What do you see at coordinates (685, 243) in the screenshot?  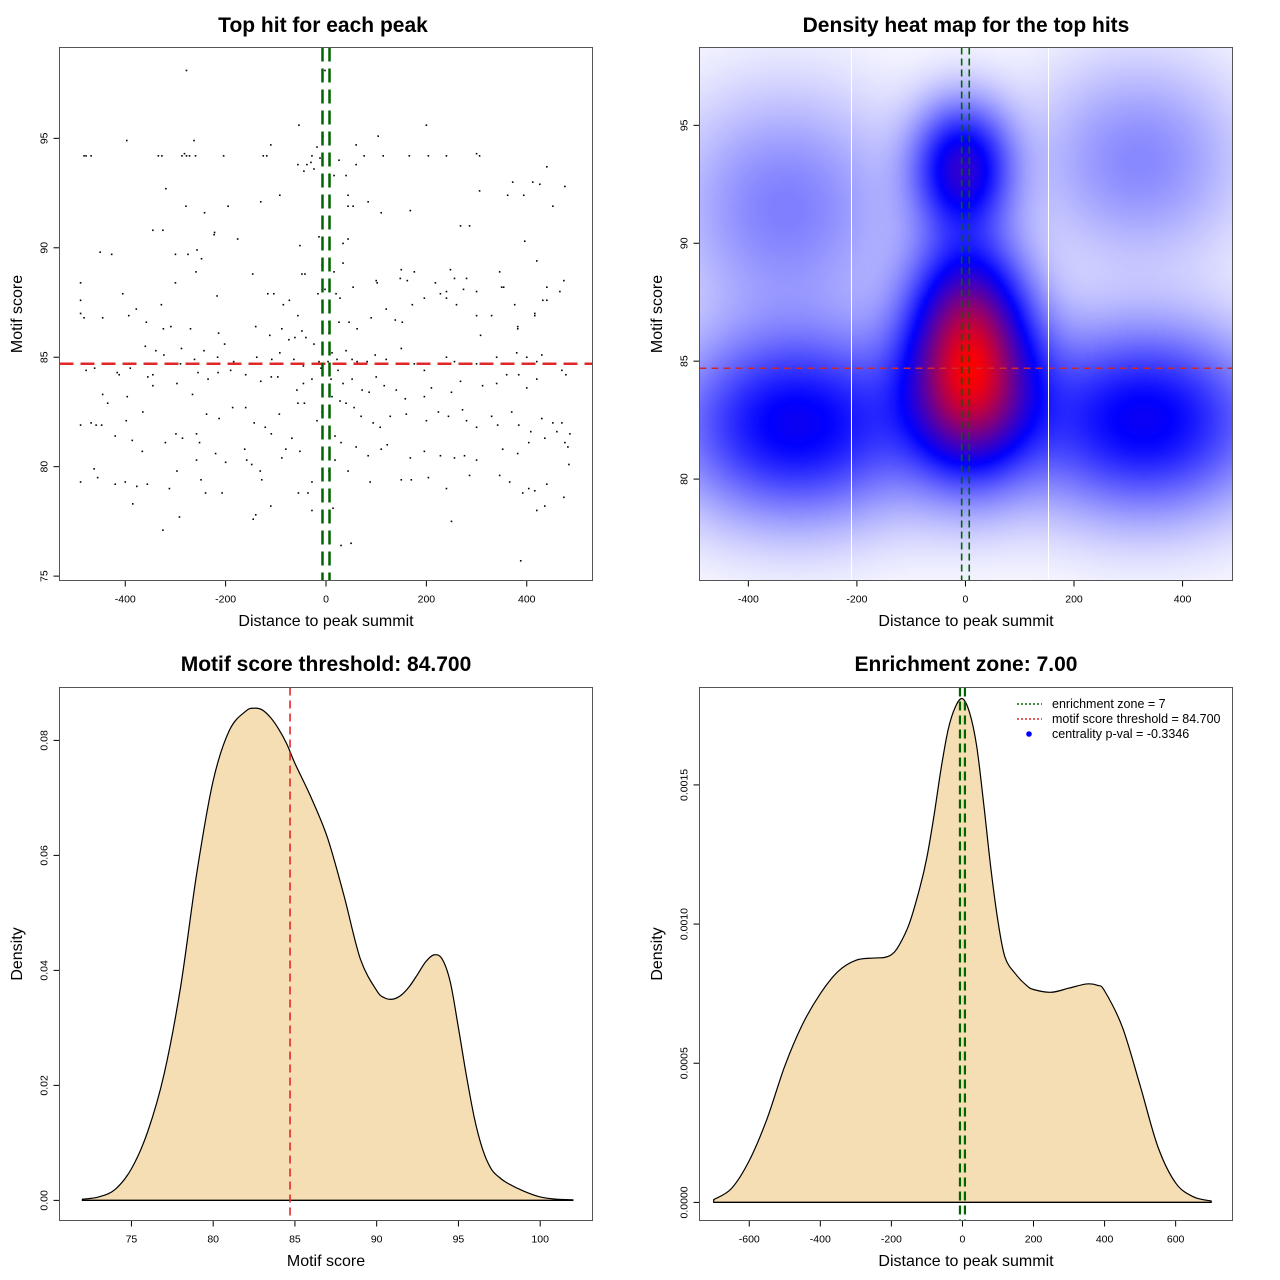 I see `y-tick-label: 90` at bounding box center [685, 243].